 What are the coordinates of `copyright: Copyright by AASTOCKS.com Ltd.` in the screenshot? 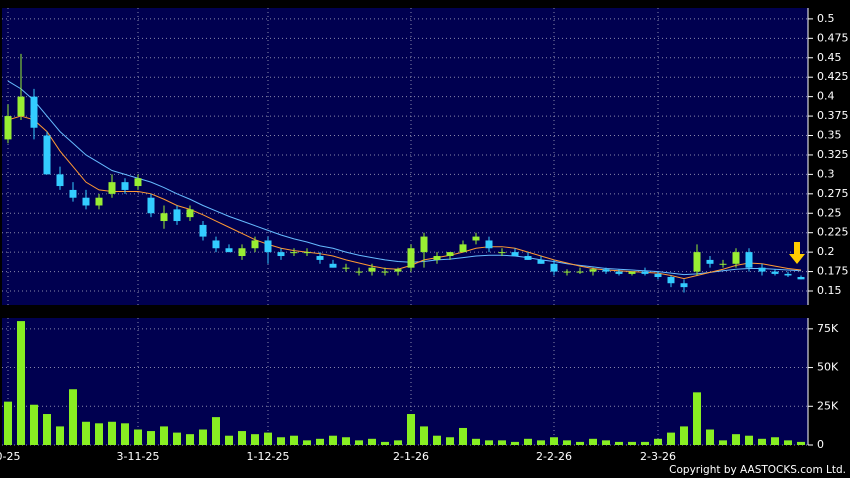 It's located at (757, 470).